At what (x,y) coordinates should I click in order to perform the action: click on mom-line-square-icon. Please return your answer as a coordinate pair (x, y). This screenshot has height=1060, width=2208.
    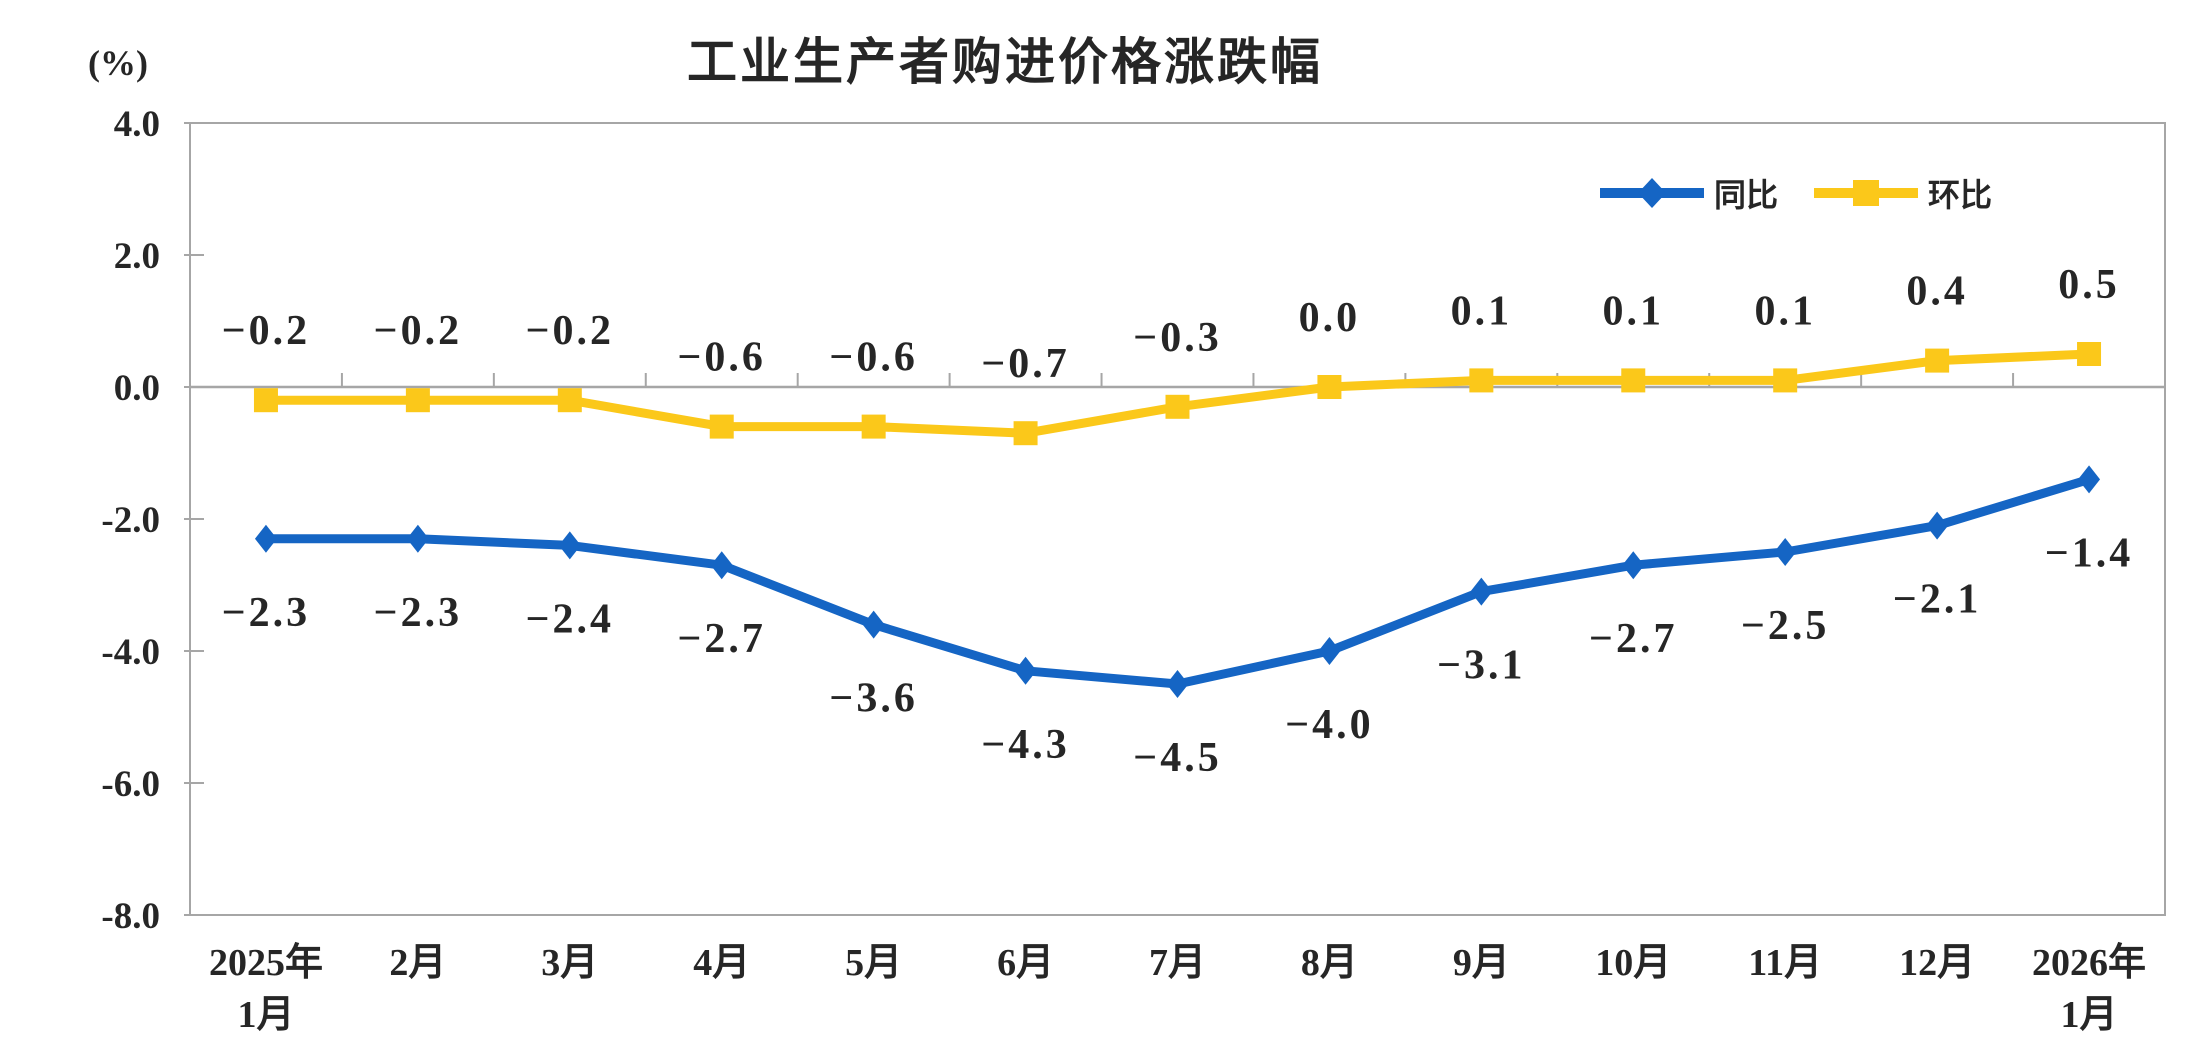
    Looking at the image, I should click on (1866, 193).